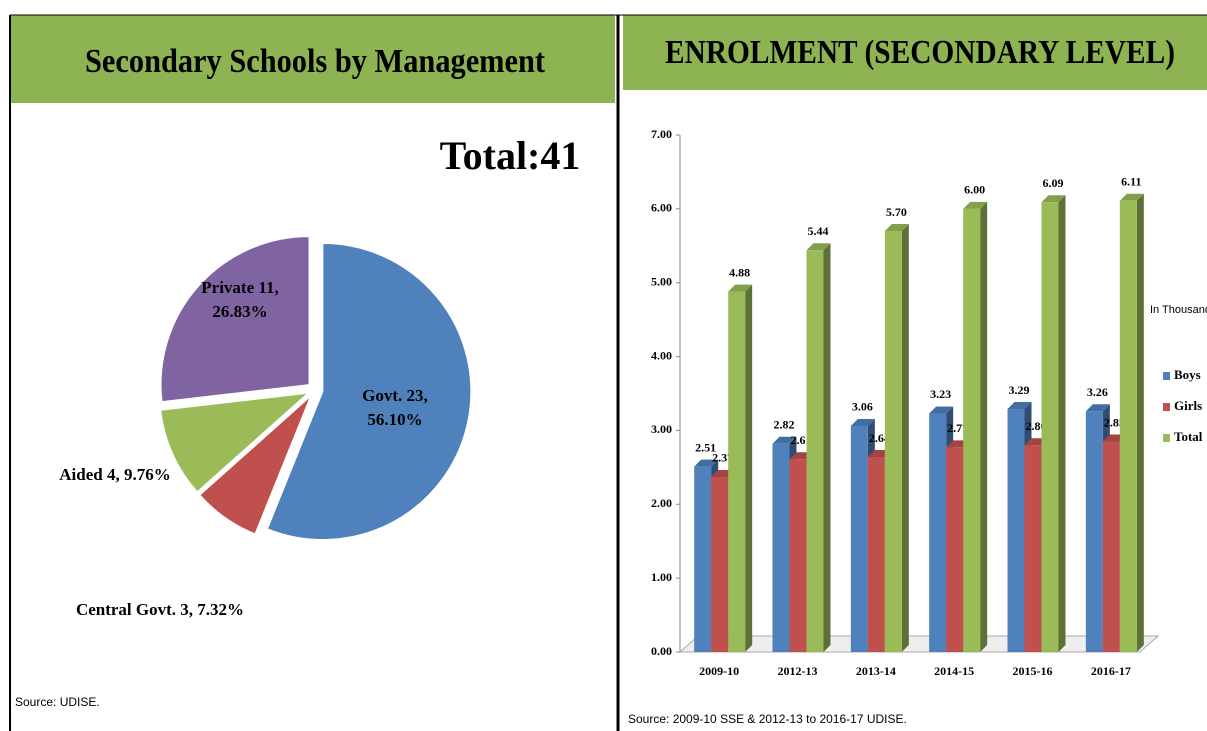 This screenshot has width=1207, height=731. Describe the element at coordinates (1131, 181) in the screenshot. I see `value-label: 6.11` at that location.